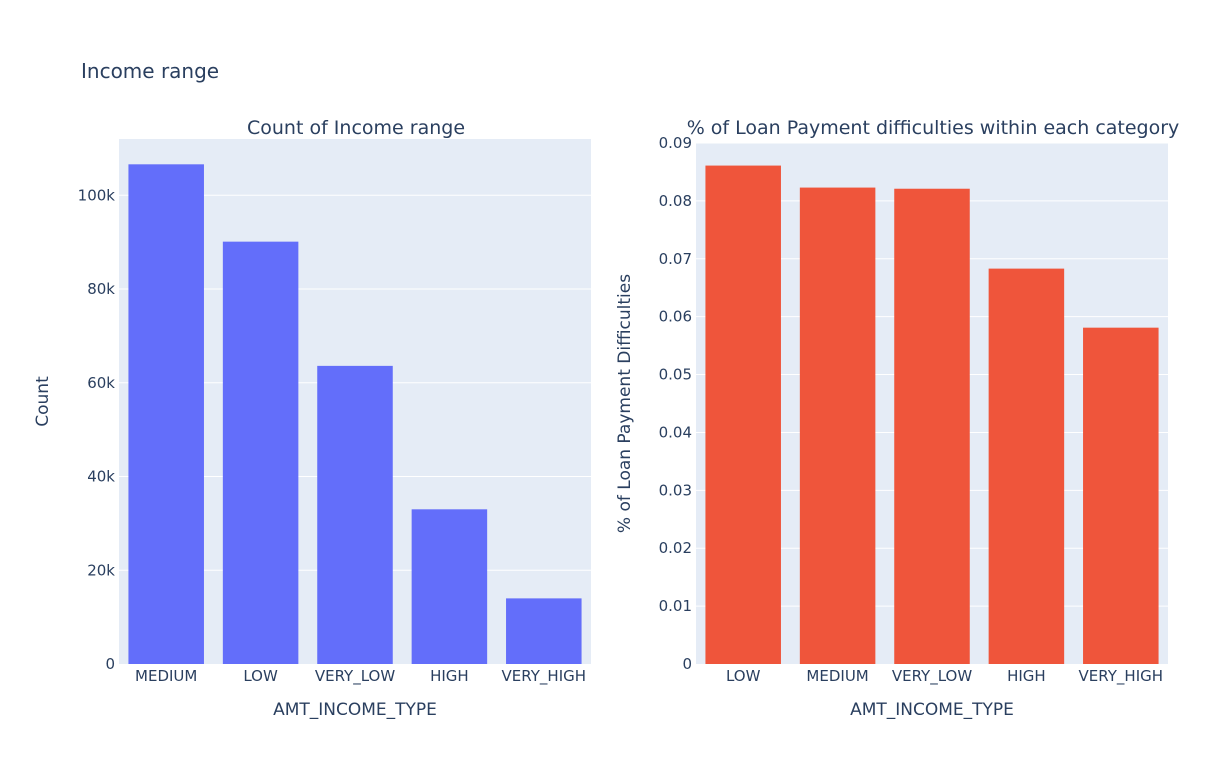 Image resolution: width=1216 pixels, height=766 pixels. Describe the element at coordinates (43, 401) in the screenshot. I see `count-y-axis-label: Count` at that location.